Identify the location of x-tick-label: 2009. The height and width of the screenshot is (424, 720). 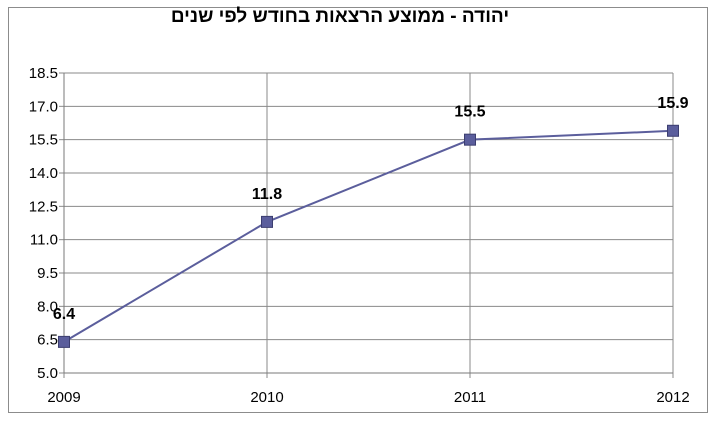
(63, 397).